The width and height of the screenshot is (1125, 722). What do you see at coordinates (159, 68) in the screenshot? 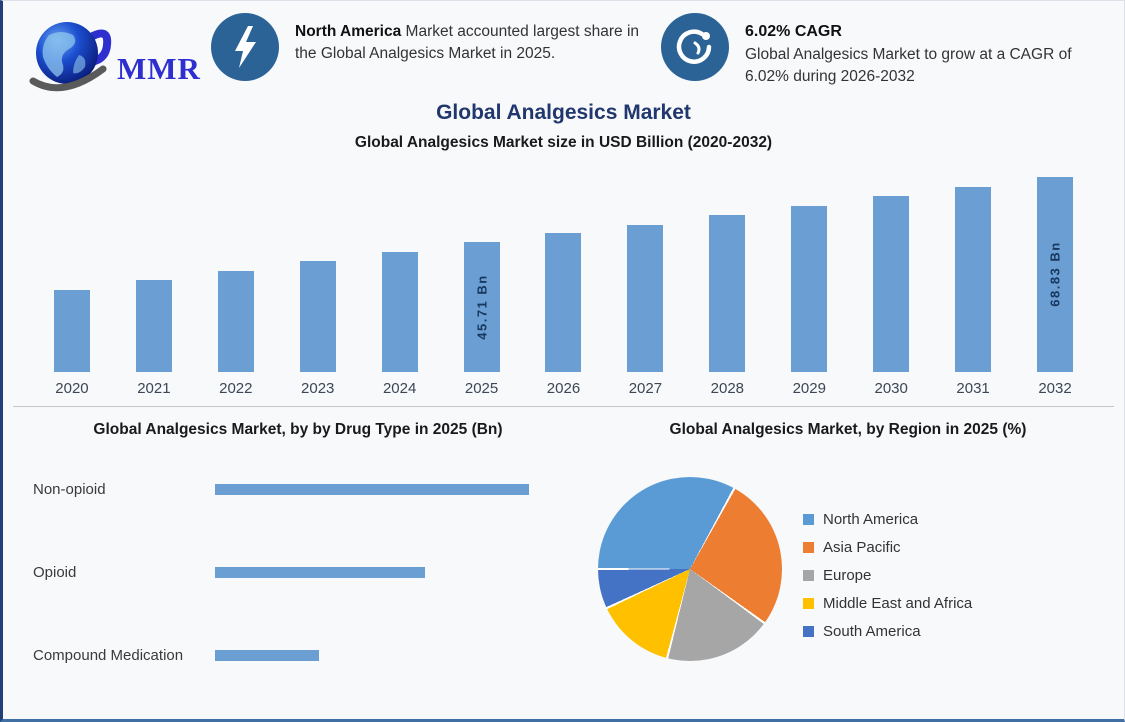
I see `brand-name: MMR` at bounding box center [159, 68].